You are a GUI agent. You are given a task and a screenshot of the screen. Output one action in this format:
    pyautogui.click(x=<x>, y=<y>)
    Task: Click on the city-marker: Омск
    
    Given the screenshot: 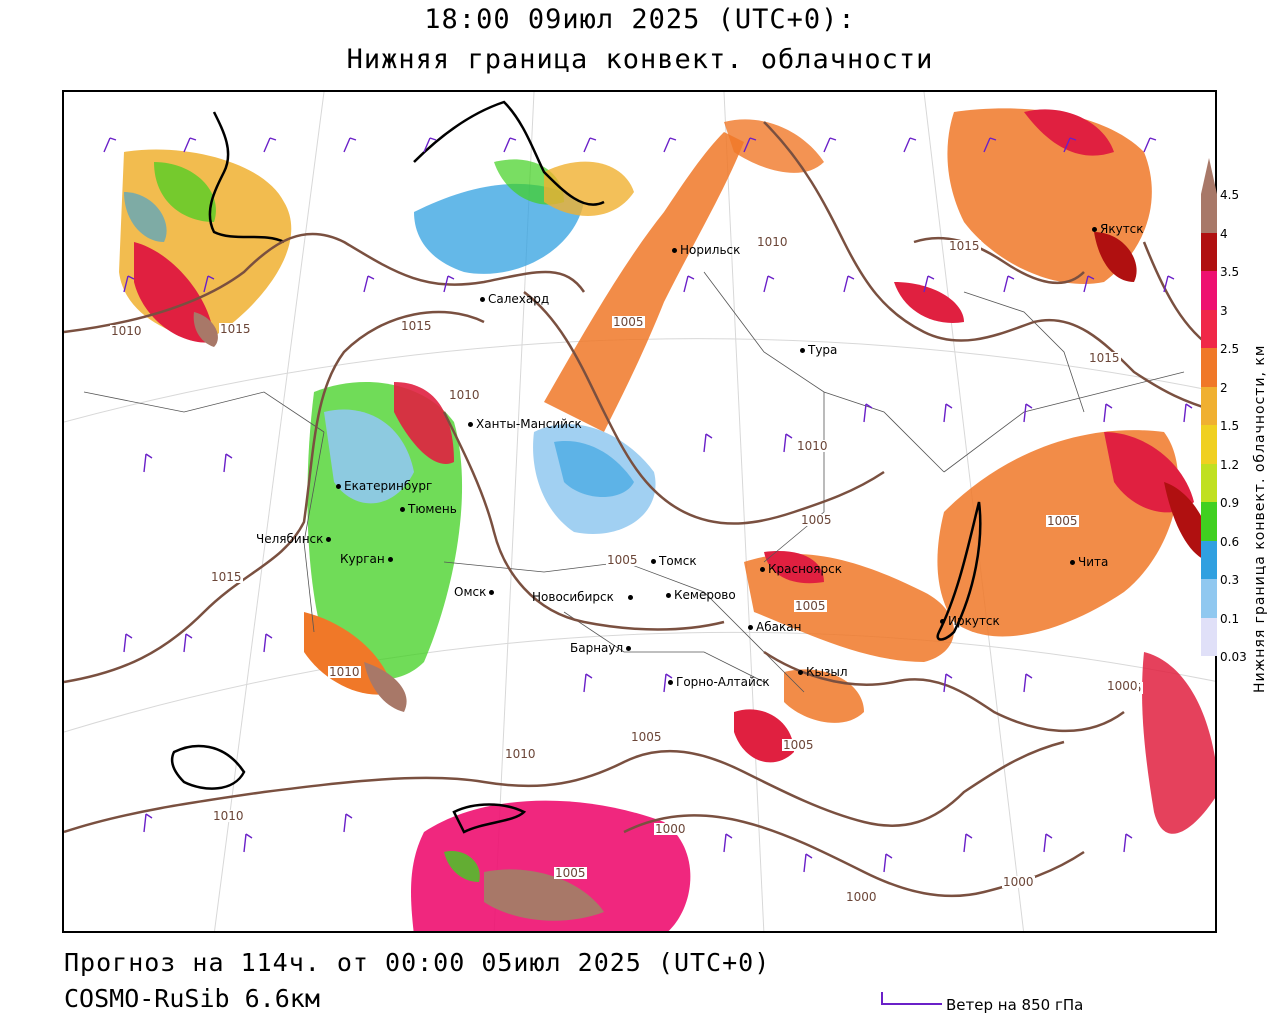 What is the action you would take?
    pyautogui.click(x=475, y=592)
    